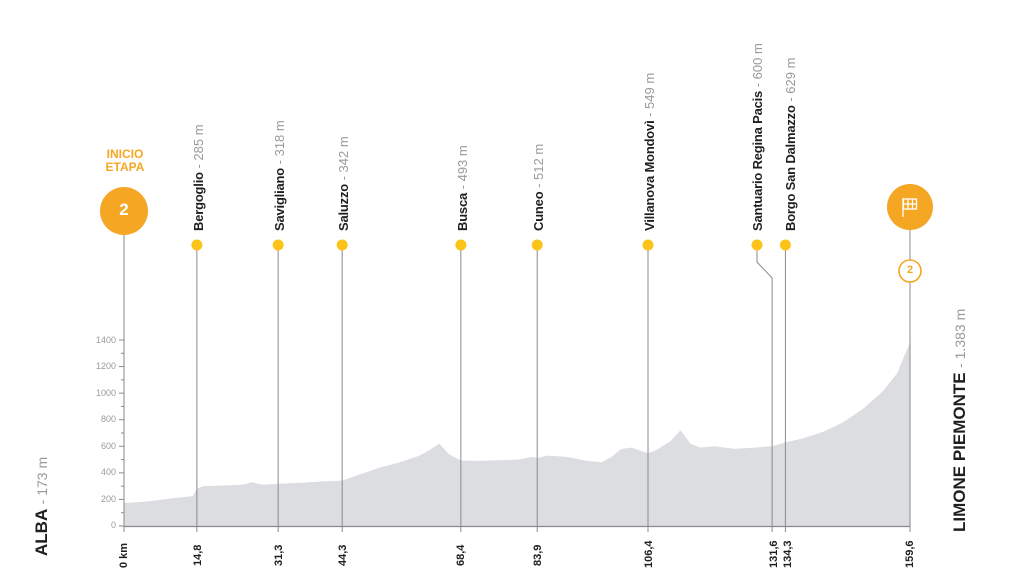 Image resolution: width=1024 pixels, height=576 pixels. What do you see at coordinates (343, 555) in the screenshot?
I see `km-label: 44,3` at bounding box center [343, 555].